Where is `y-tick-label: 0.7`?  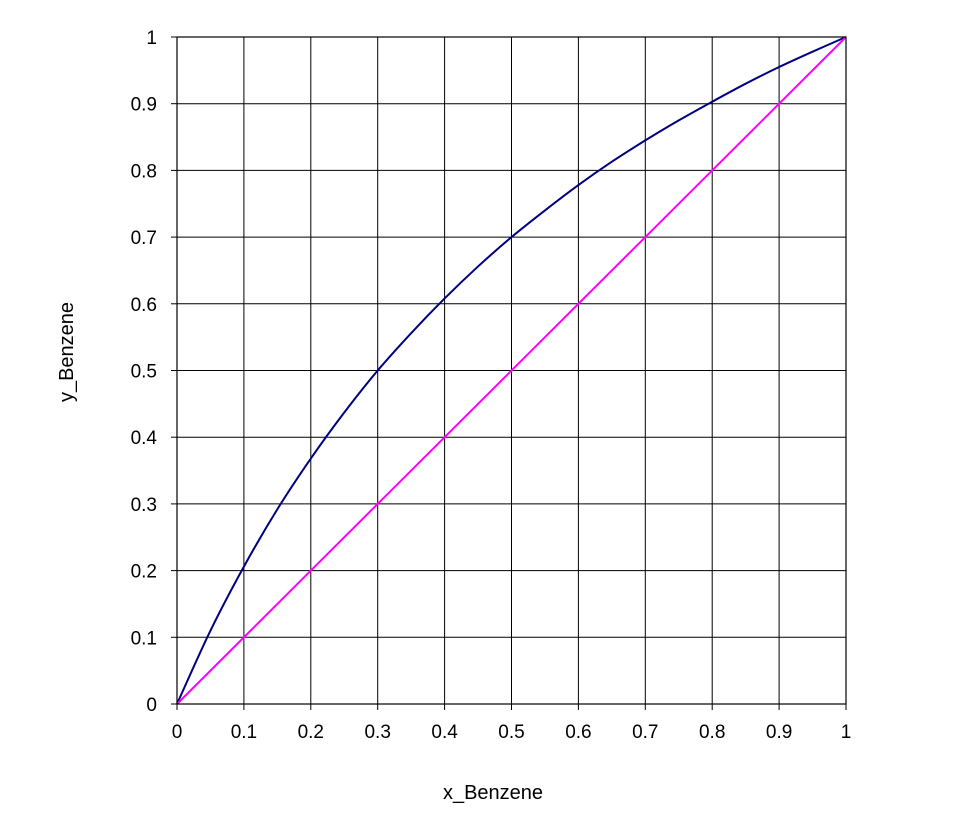 y-tick-label: 0.7 is located at coordinates (144, 238).